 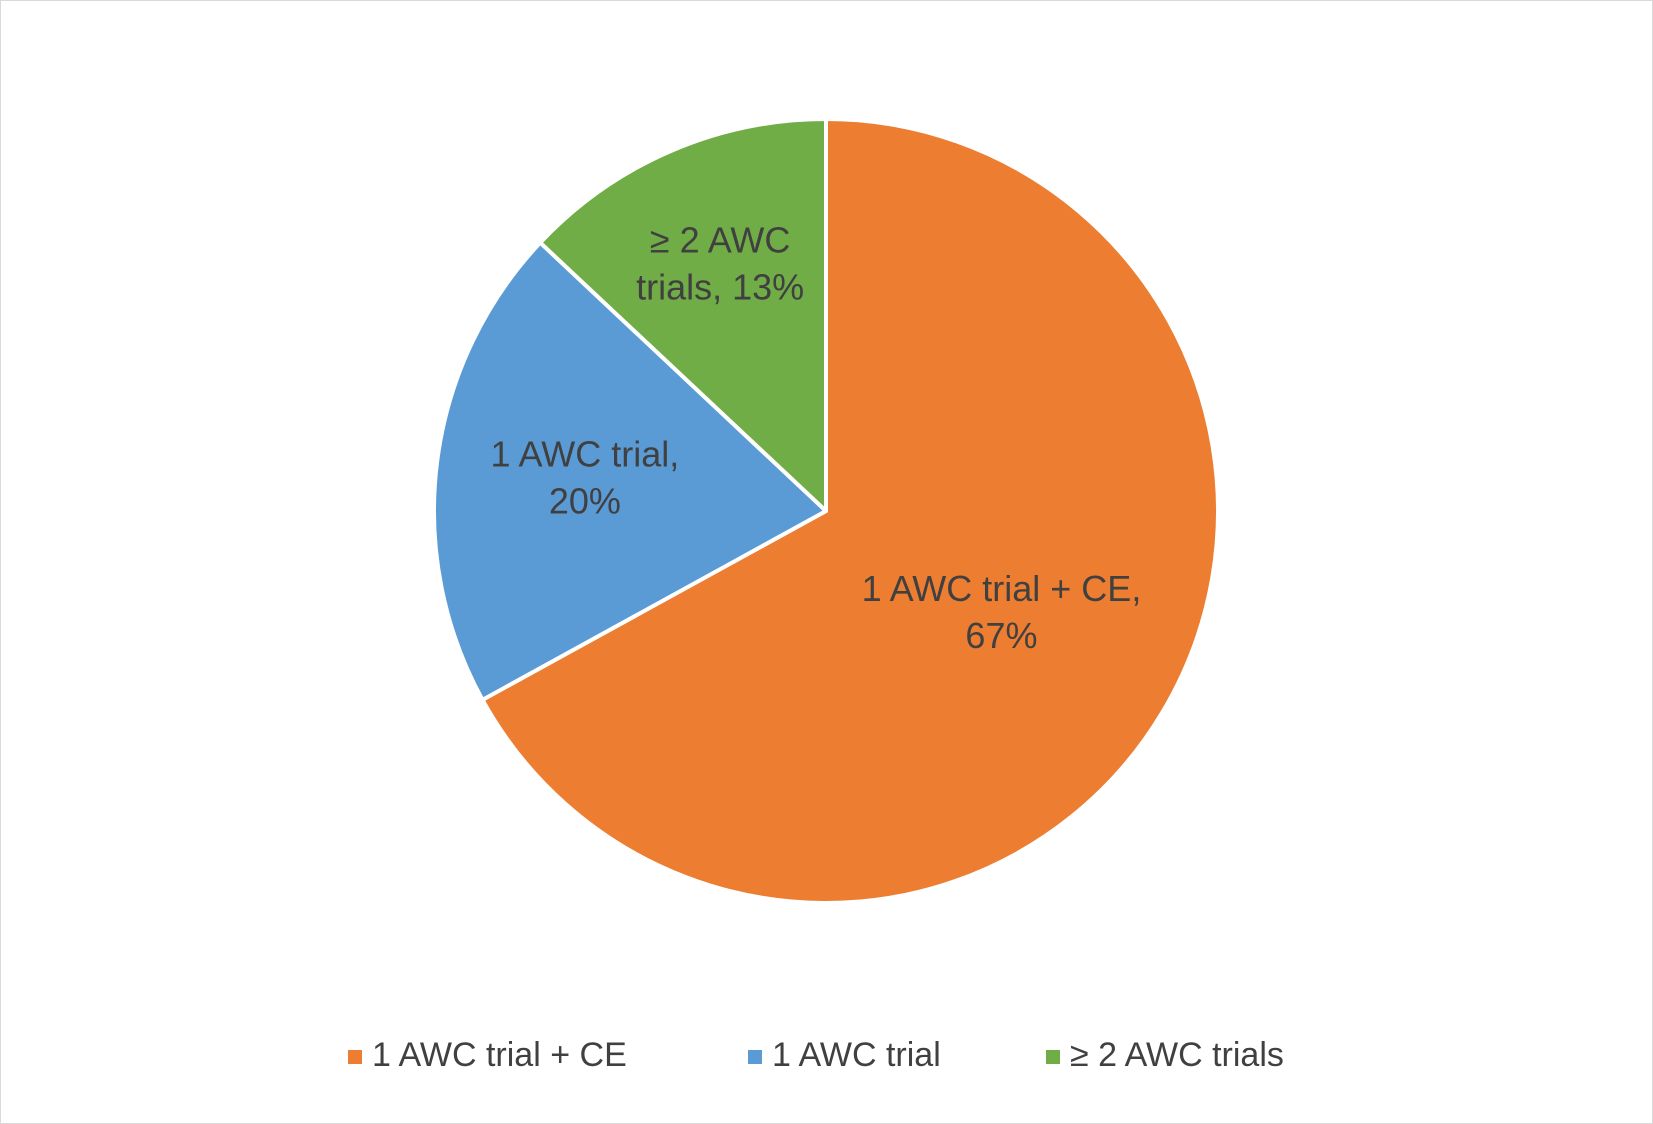 I want to click on data-label: 67%, so click(x=1001, y=635).